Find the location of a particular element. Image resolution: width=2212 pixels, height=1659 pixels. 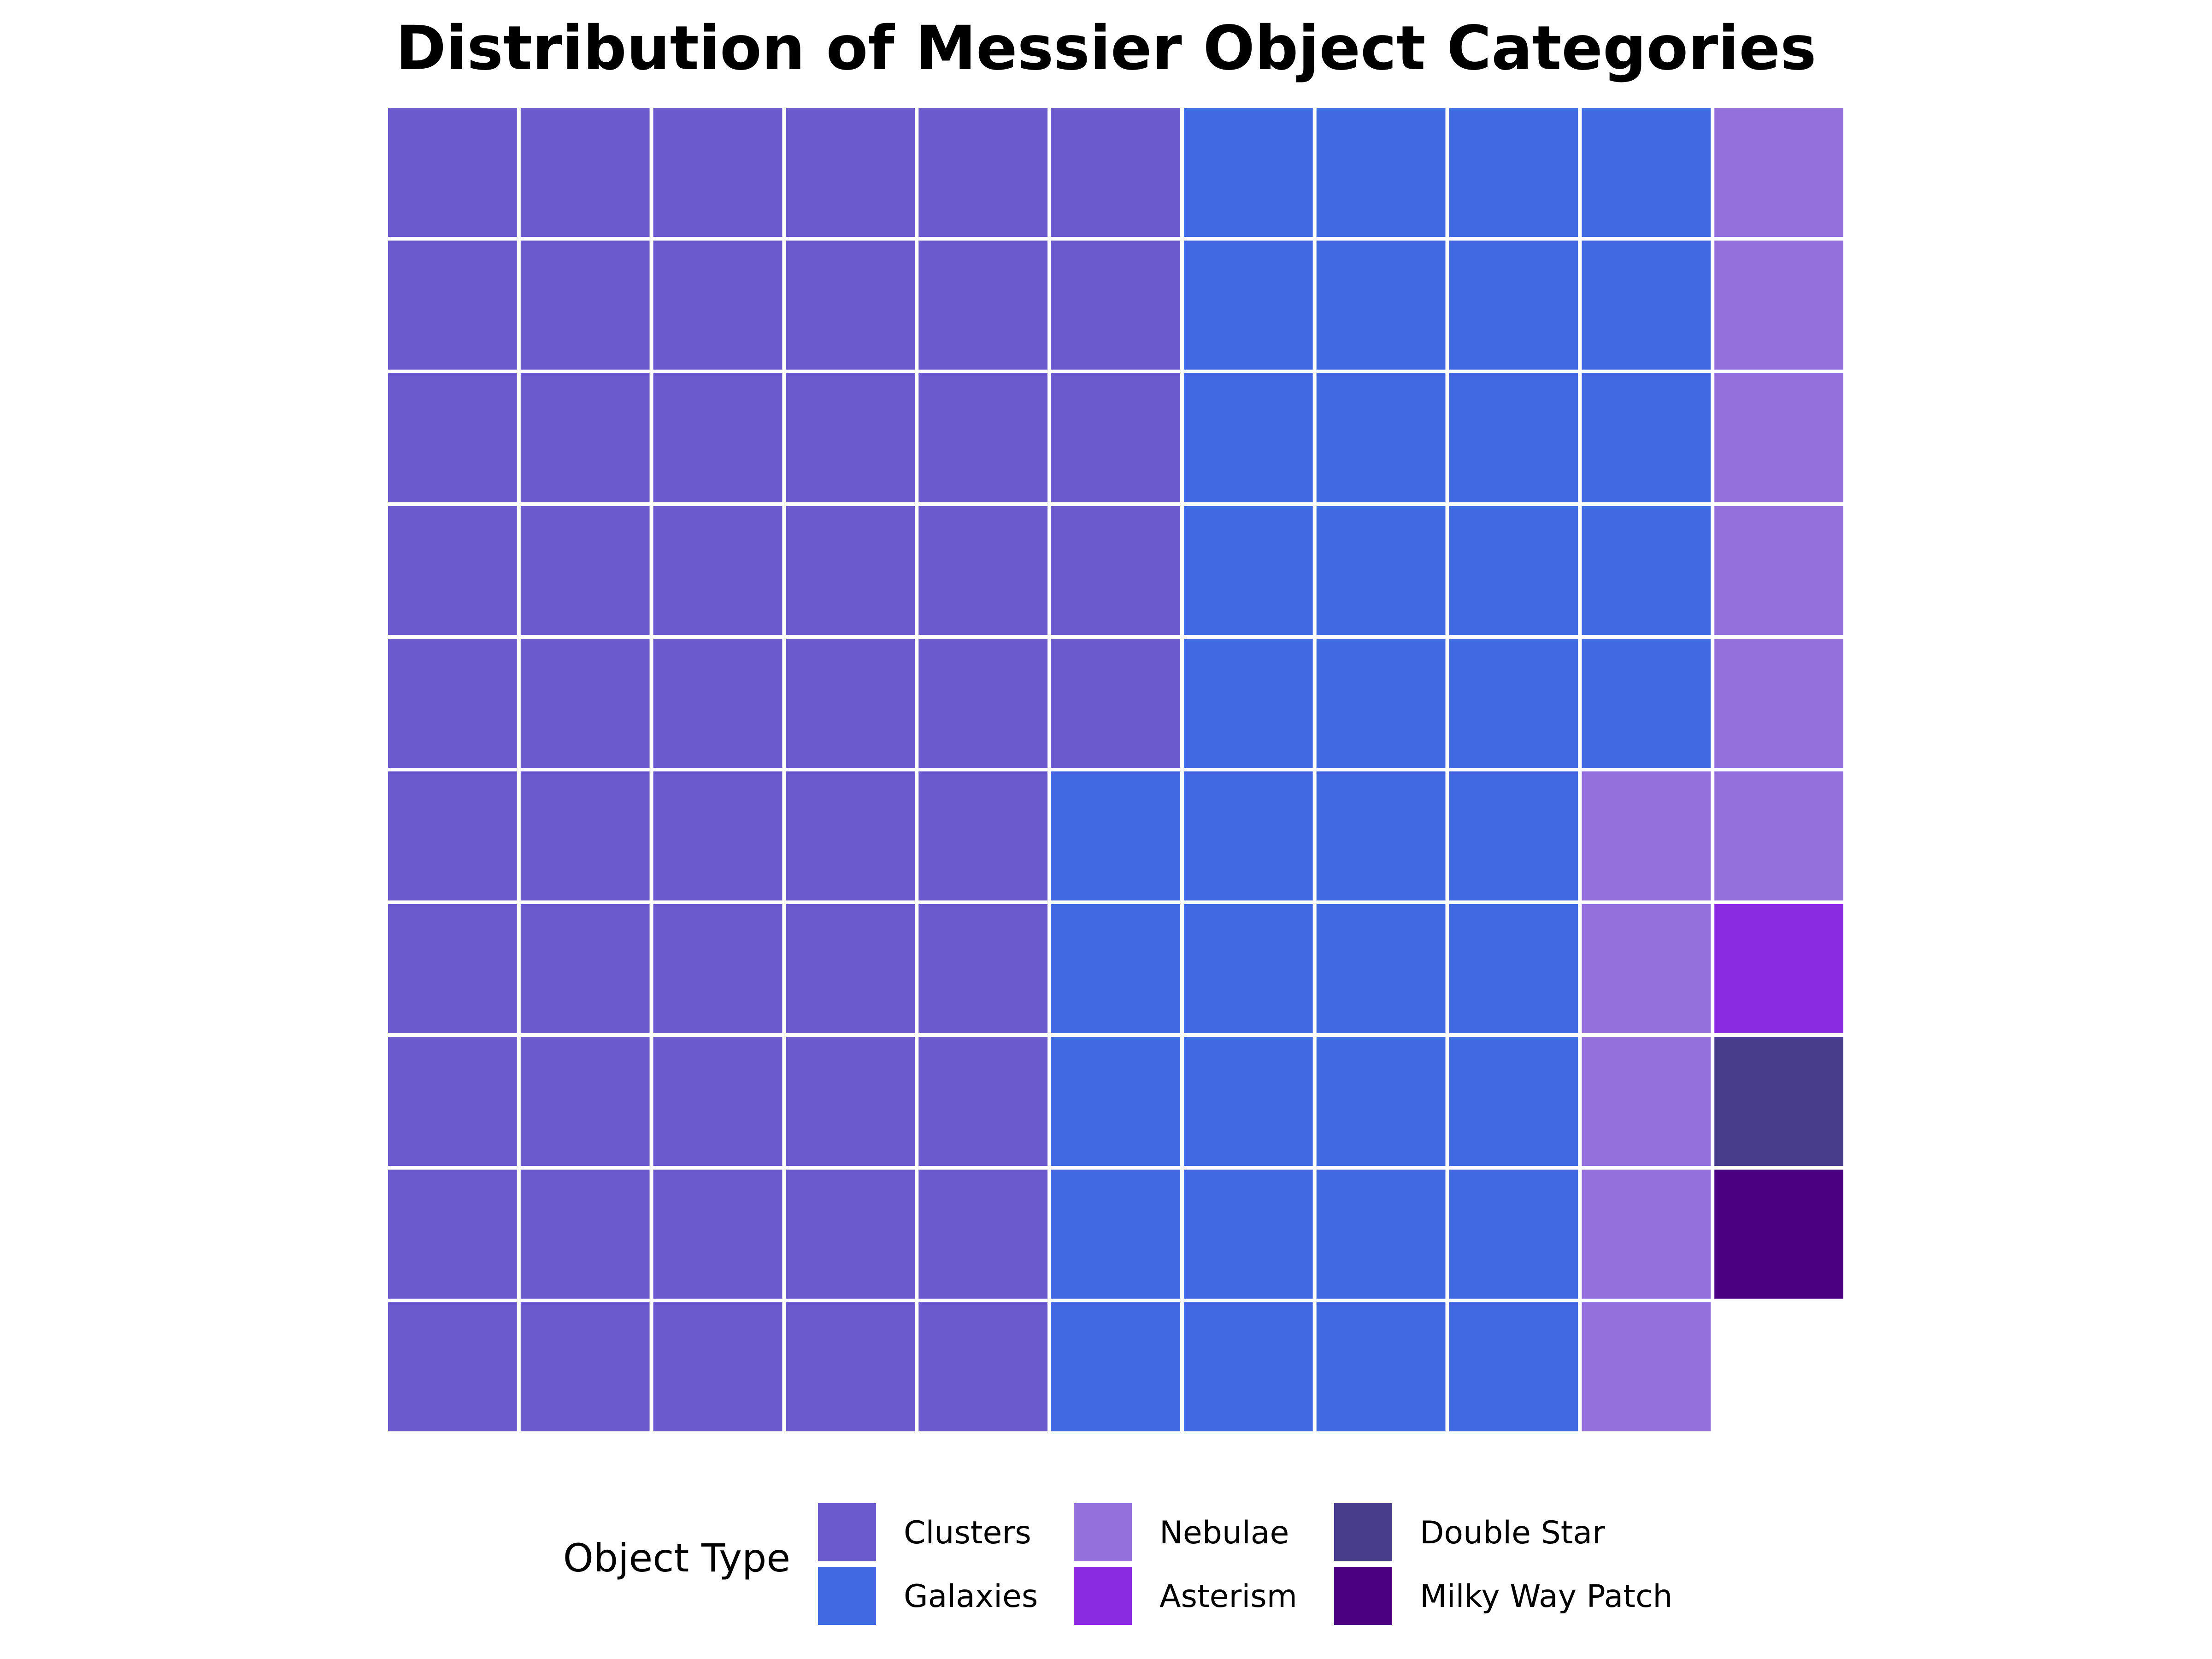

legend-item-clusters: Clusters is located at coordinates (924, 1532).